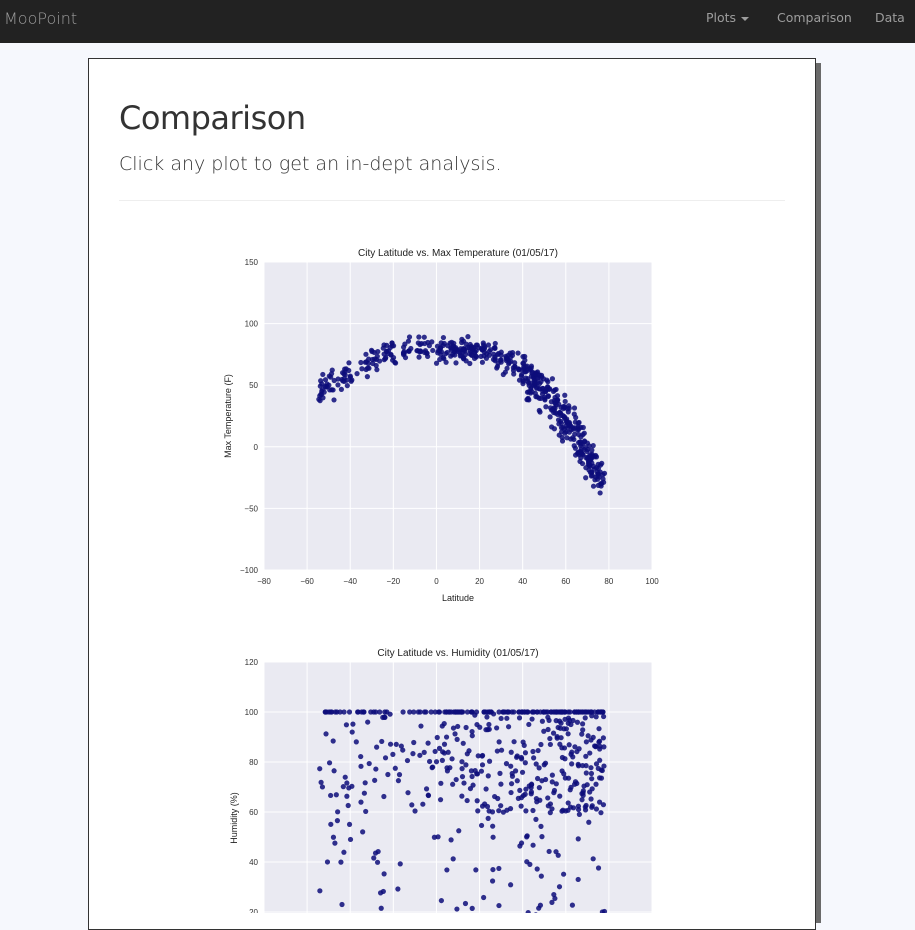 This screenshot has width=915, height=930. Describe the element at coordinates (251, 508) in the screenshot. I see `y-tick-label: −50` at that location.